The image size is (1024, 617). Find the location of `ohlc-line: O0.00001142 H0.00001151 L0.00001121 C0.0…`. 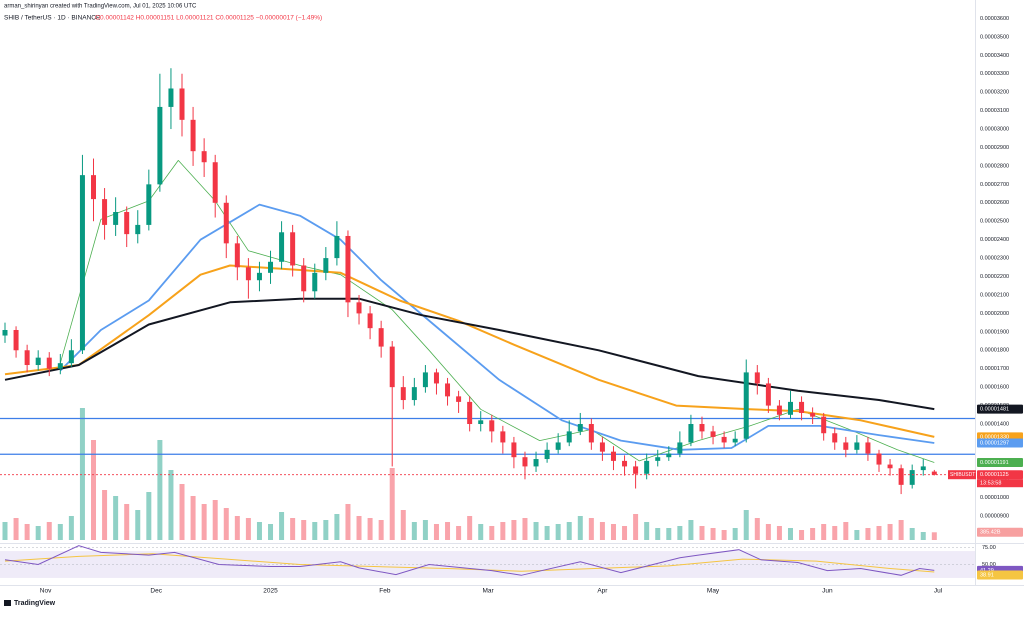

ohlc-line: O0.00001142 H0.00001151 L0.00001121 C0.0… is located at coordinates (208, 18).